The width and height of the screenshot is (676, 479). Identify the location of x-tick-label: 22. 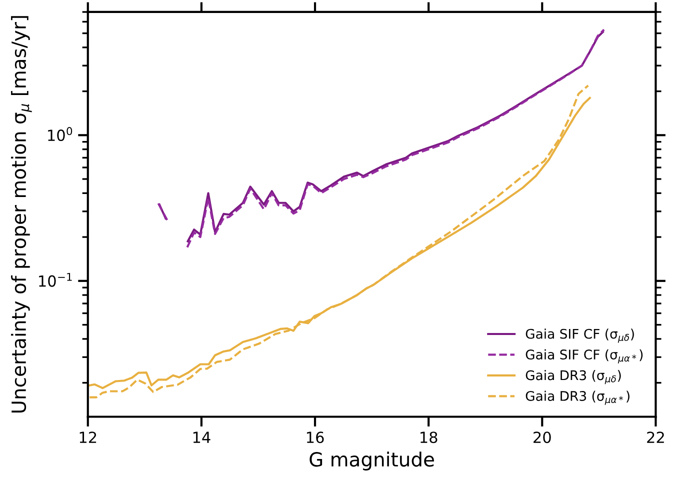
(655, 437).